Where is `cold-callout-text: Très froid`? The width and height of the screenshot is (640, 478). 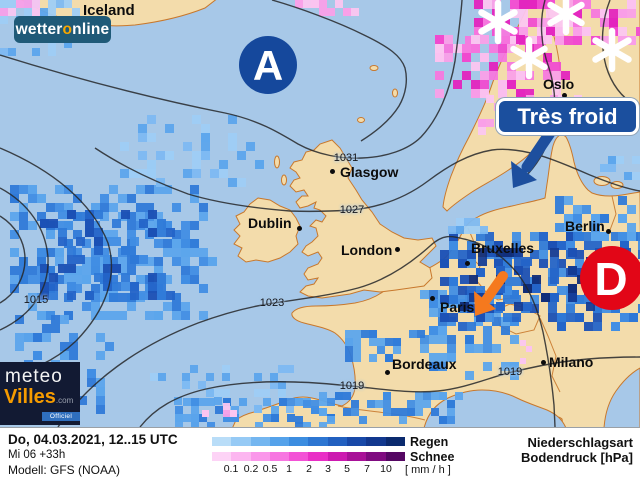
cold-callout-text: Très froid is located at coordinates (567, 116).